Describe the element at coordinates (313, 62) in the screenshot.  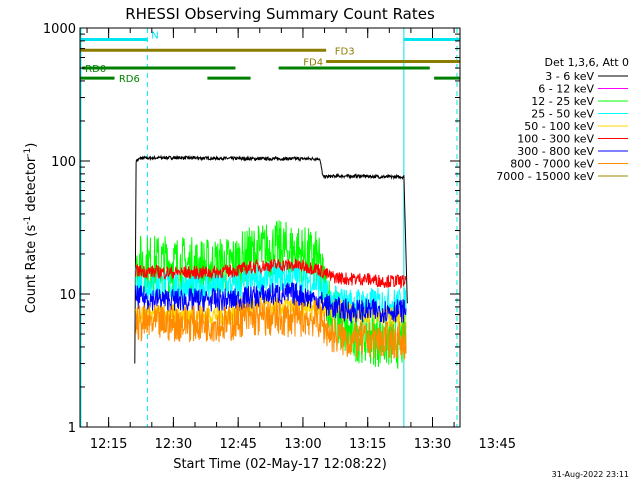
I see `state-bar-label: FD4` at that location.